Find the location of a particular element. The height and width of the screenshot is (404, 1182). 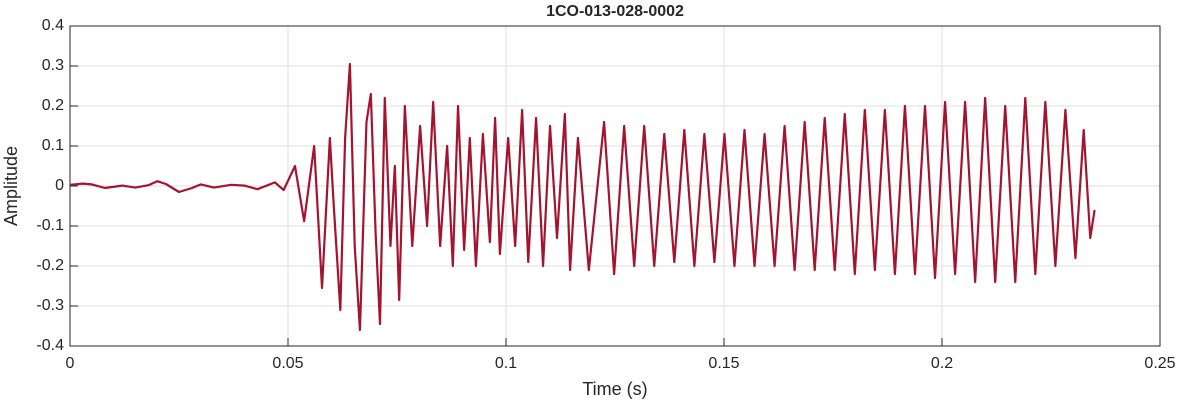

chart-title: 1CO-013-028-0002 is located at coordinates (615, 11).